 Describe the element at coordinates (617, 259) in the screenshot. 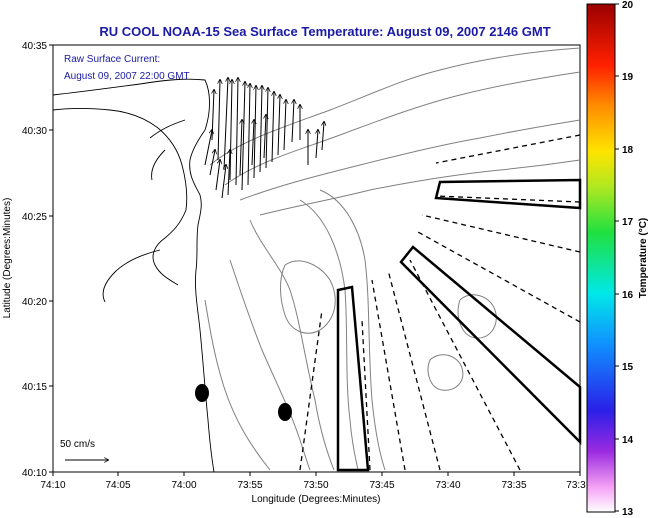

I see `temperature-colorbar: 20 19 18 17 16 15 14 13 Temperature (°C)` at that location.